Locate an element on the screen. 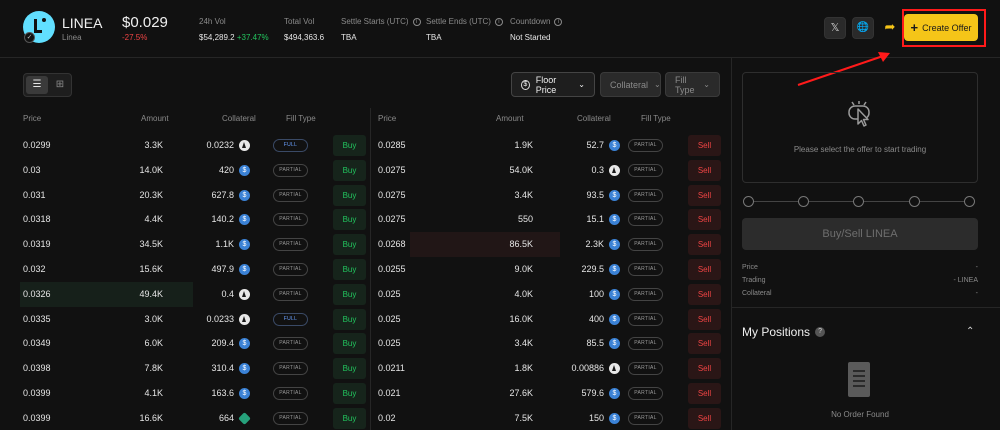 Image resolution: width=1000 pixels, height=430 pixels. sell-order-row: 0.025 4.0K 100 PARTIAL Sell is located at coordinates (550, 294).